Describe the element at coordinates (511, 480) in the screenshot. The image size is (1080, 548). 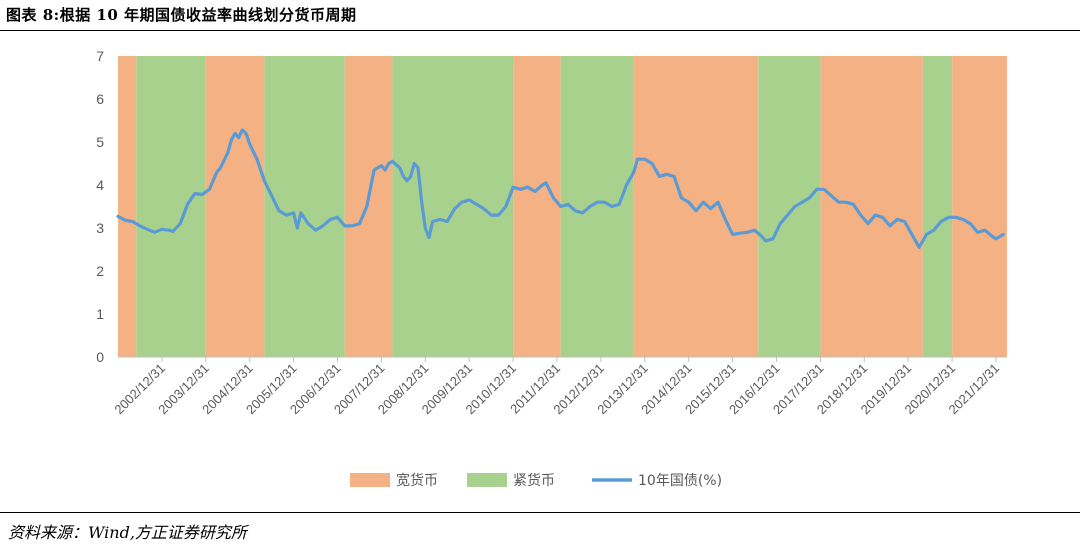
I see `legend-item-tight: 紧货币` at that location.